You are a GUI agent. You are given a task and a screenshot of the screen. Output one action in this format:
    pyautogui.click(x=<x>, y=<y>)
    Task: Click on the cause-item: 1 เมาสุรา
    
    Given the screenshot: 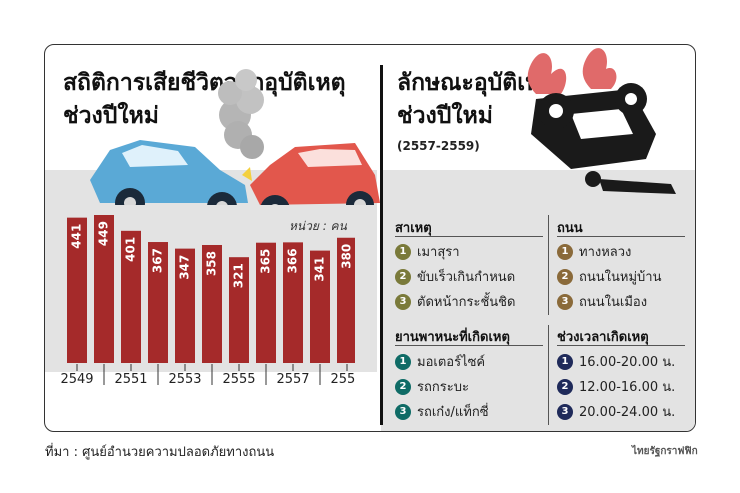 What is the action you would take?
    pyautogui.click(x=427, y=251)
    